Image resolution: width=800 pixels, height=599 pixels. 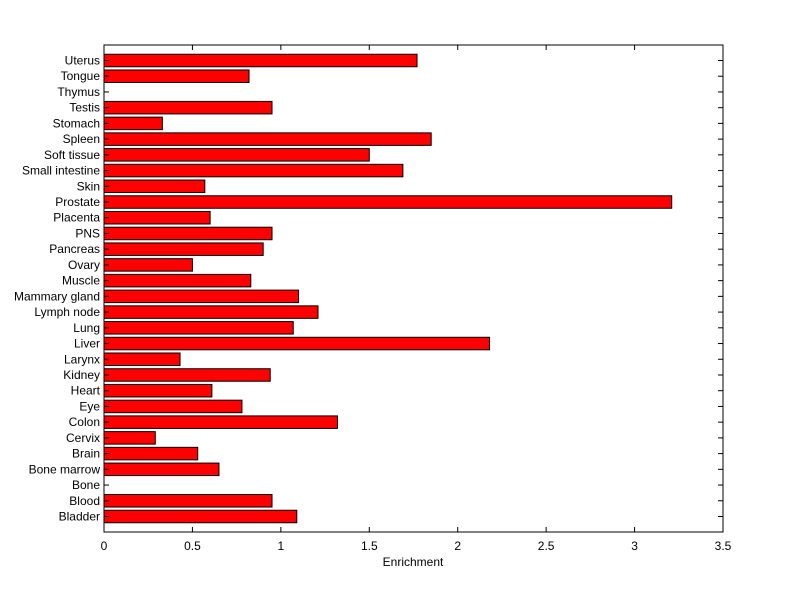 What do you see at coordinates (281, 546) in the screenshot?
I see `x-tick-label: 1` at bounding box center [281, 546].